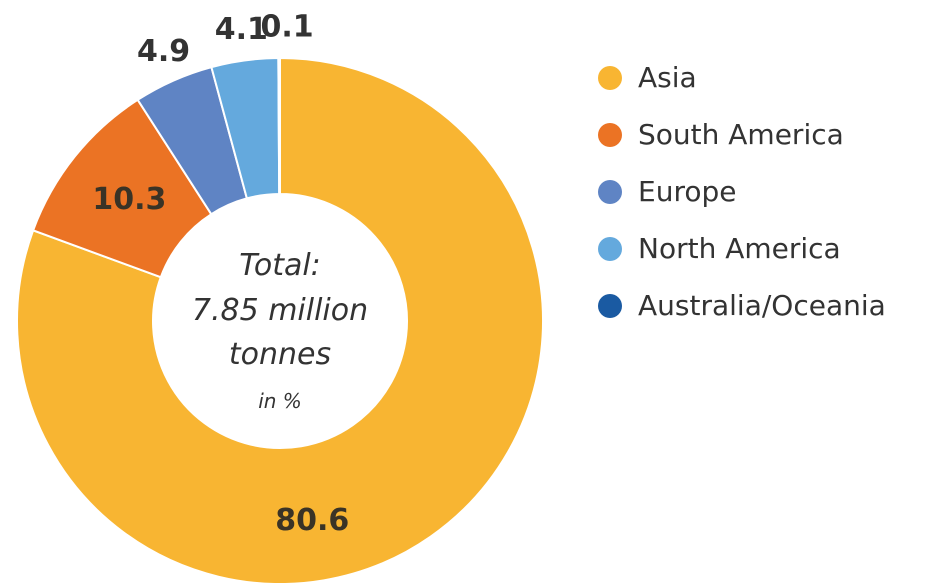 The image size is (931, 583). I want to click on value-label-europe: 4.9, so click(163, 51).